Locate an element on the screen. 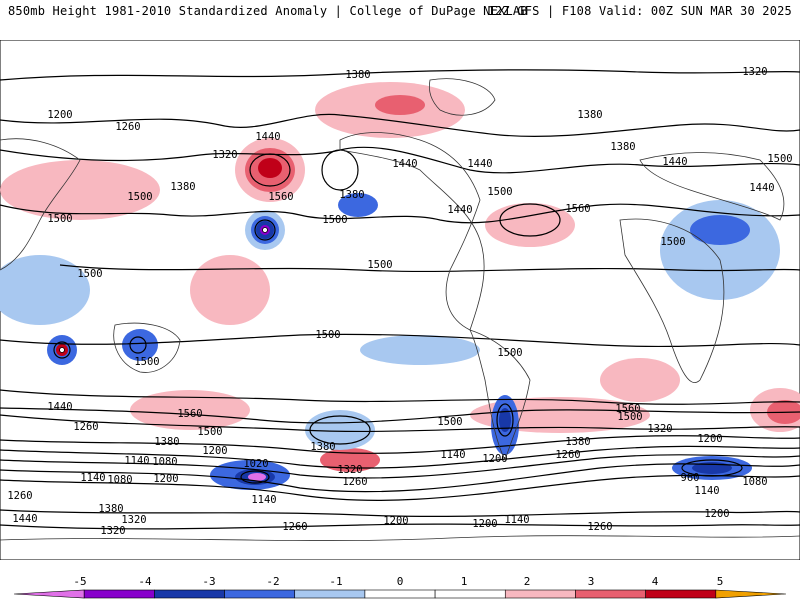 Image resolution: width=800 pixels, height=600 pixels. contour-high-atlantic is located at coordinates (530, 220).